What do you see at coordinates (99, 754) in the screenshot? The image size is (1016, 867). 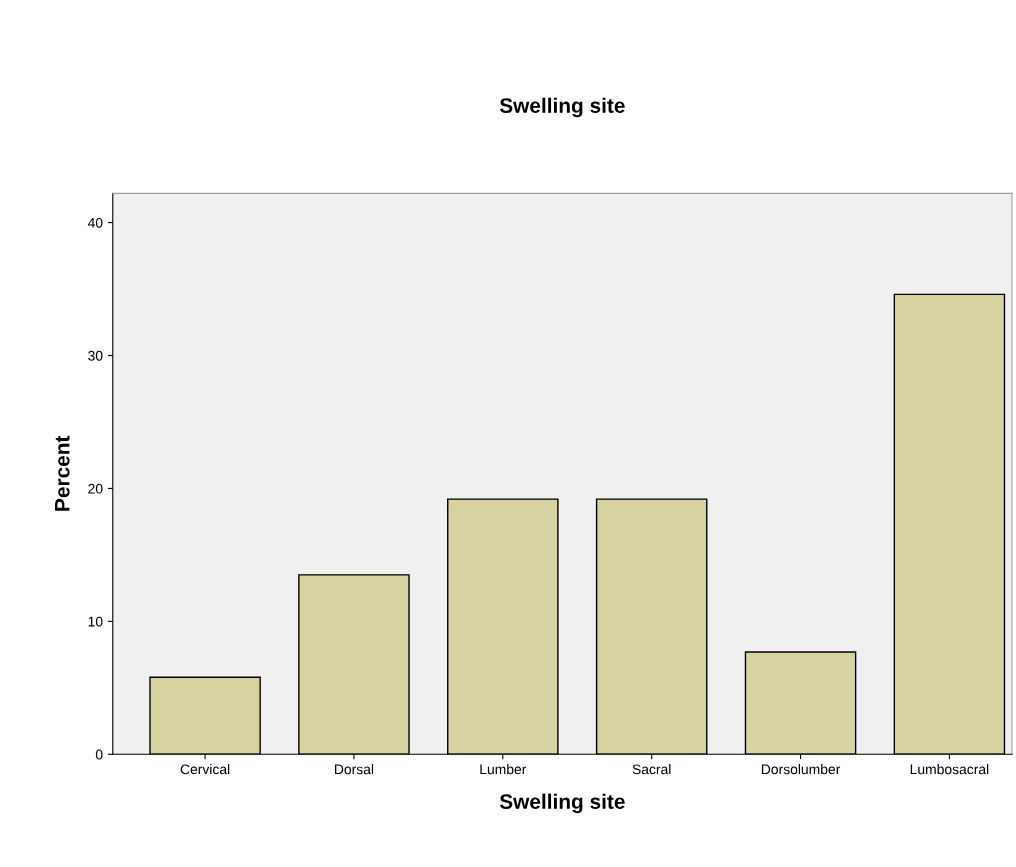 I see `y-tick-label: 0` at bounding box center [99, 754].